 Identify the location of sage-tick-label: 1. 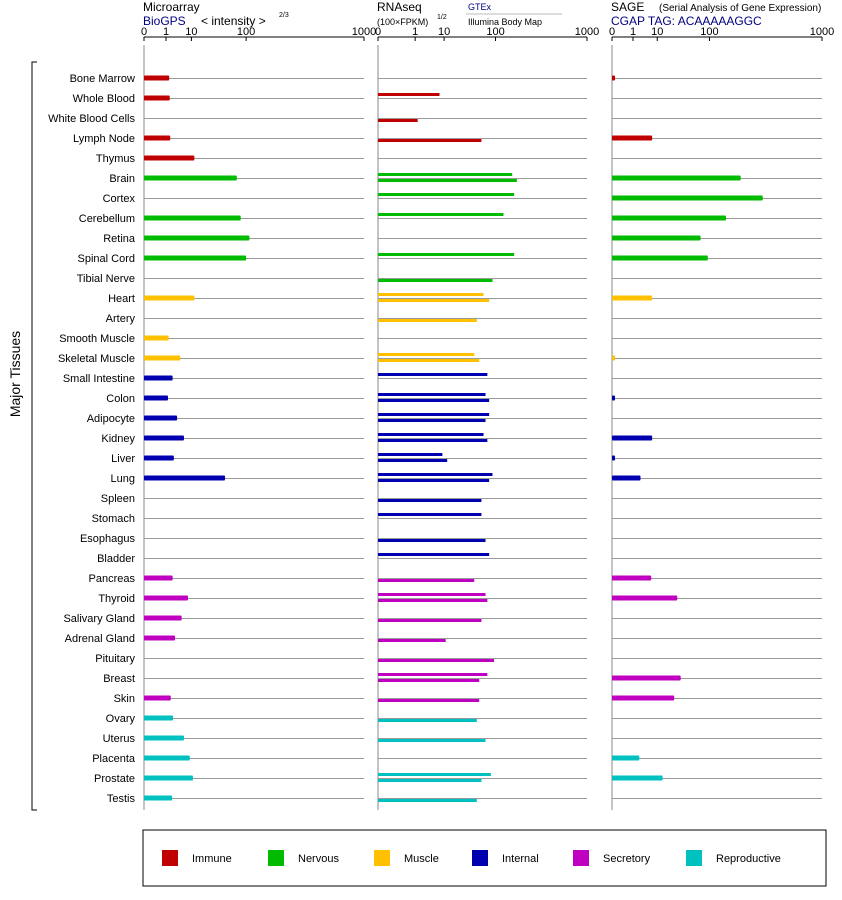
(633, 32).